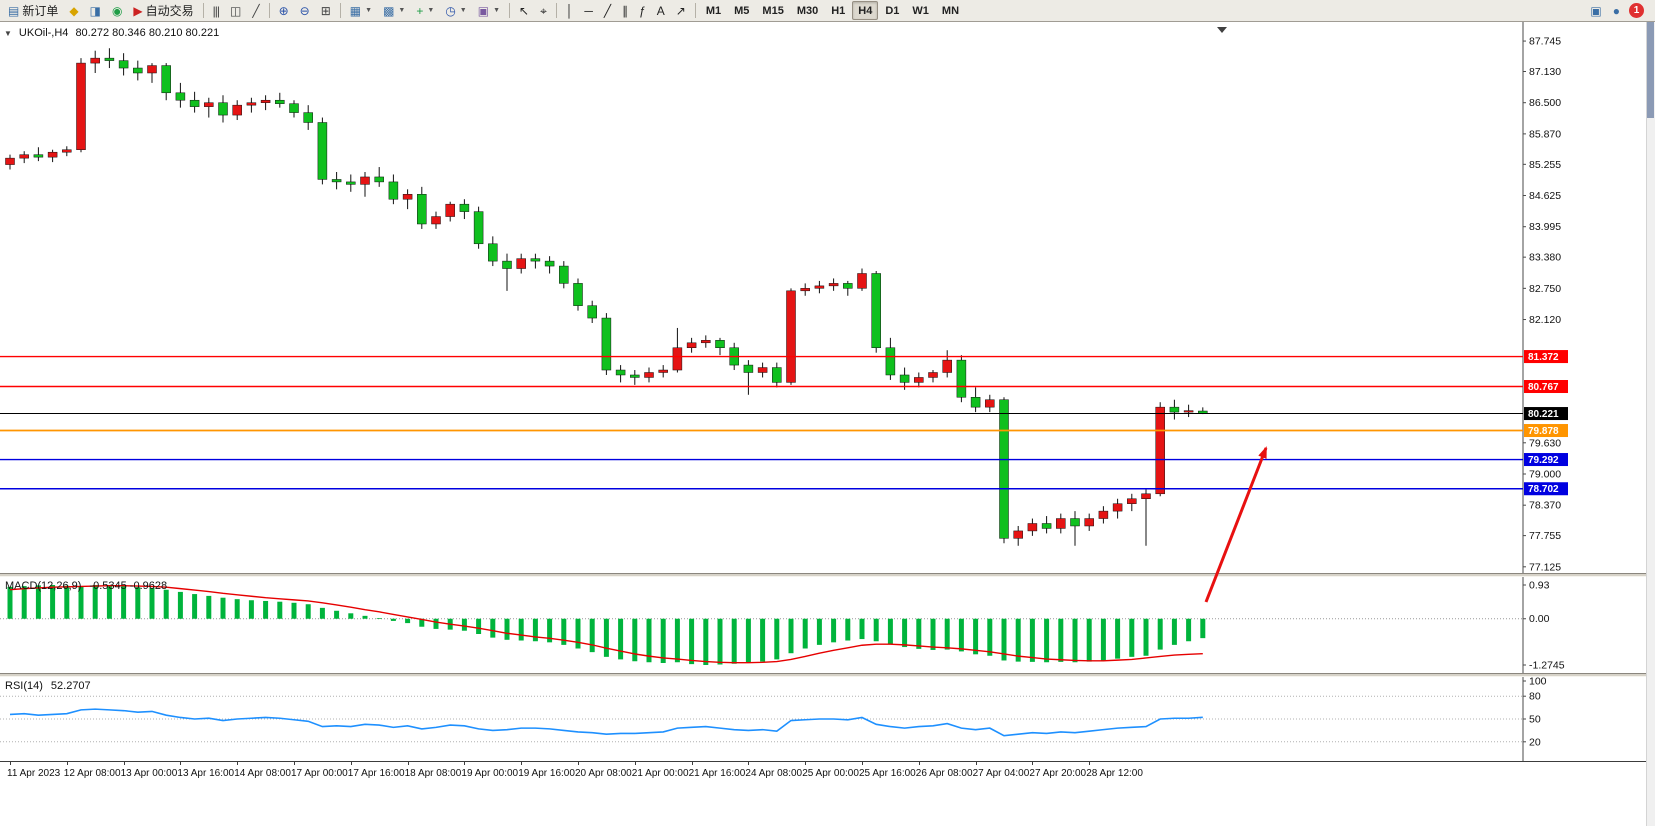 Image resolution: width=1655 pixels, height=826 pixels. What do you see at coordinates (588, 10) in the screenshot?
I see `horizontal-line-button: ─` at bounding box center [588, 10].